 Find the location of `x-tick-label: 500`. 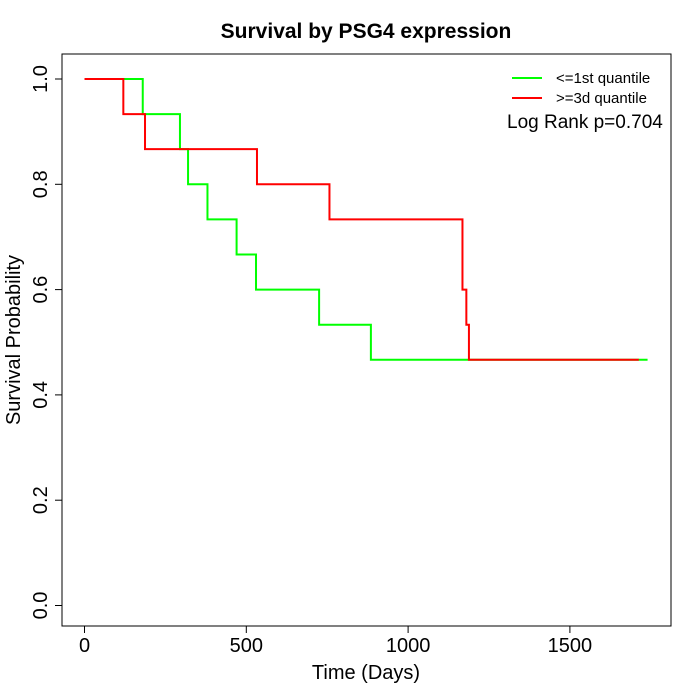

x-tick-label: 500 is located at coordinates (246, 646).